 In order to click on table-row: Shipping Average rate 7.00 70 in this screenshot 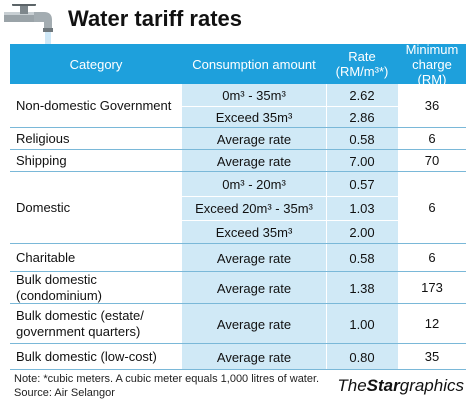, I will do `click(238, 161)`.